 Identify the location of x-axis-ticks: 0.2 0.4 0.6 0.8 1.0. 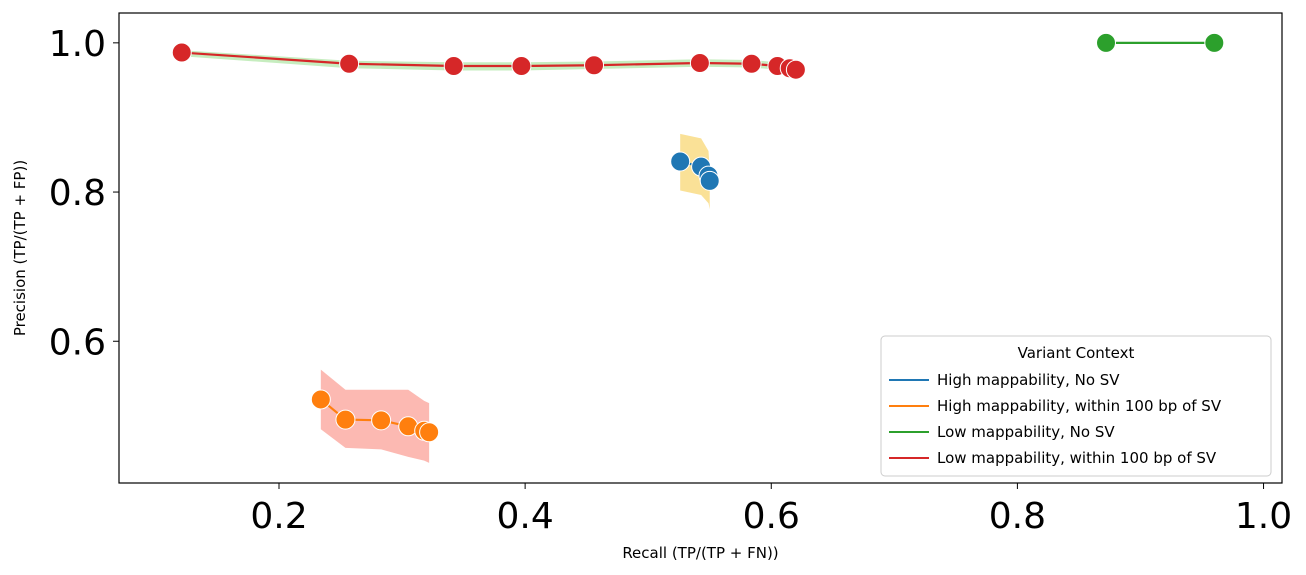
(771, 510).